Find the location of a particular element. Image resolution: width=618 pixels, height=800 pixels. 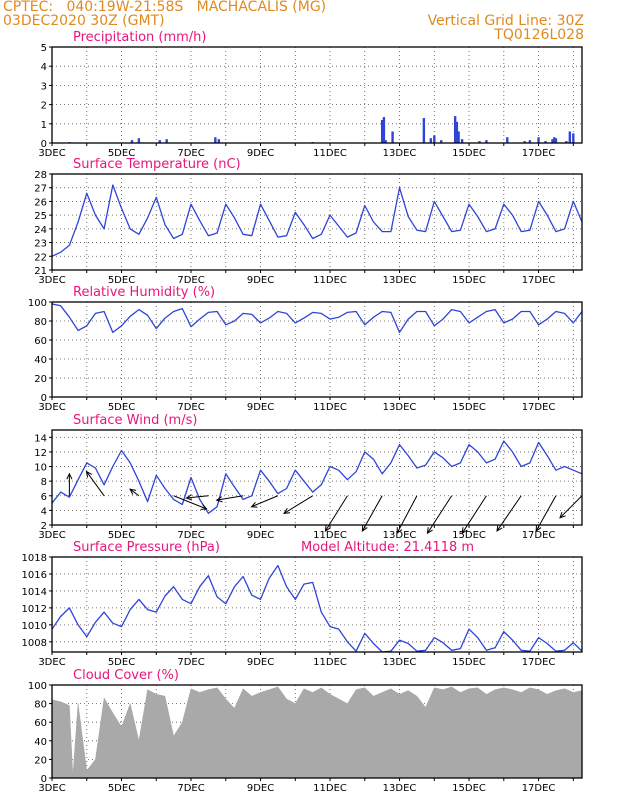

y-tick-label: 1010 is located at coordinates (34, 626).